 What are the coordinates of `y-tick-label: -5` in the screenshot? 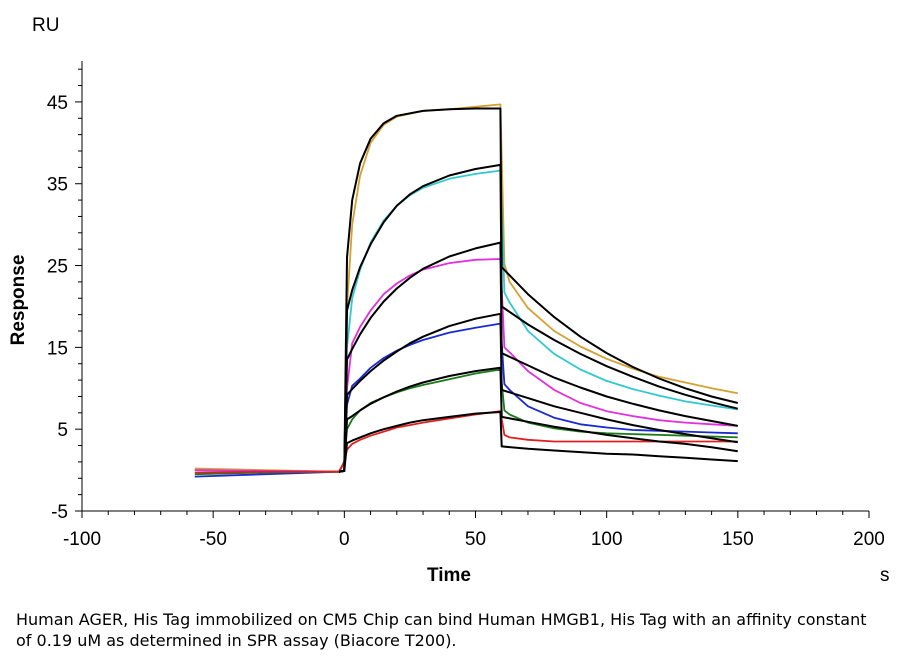 It's located at (59, 512).